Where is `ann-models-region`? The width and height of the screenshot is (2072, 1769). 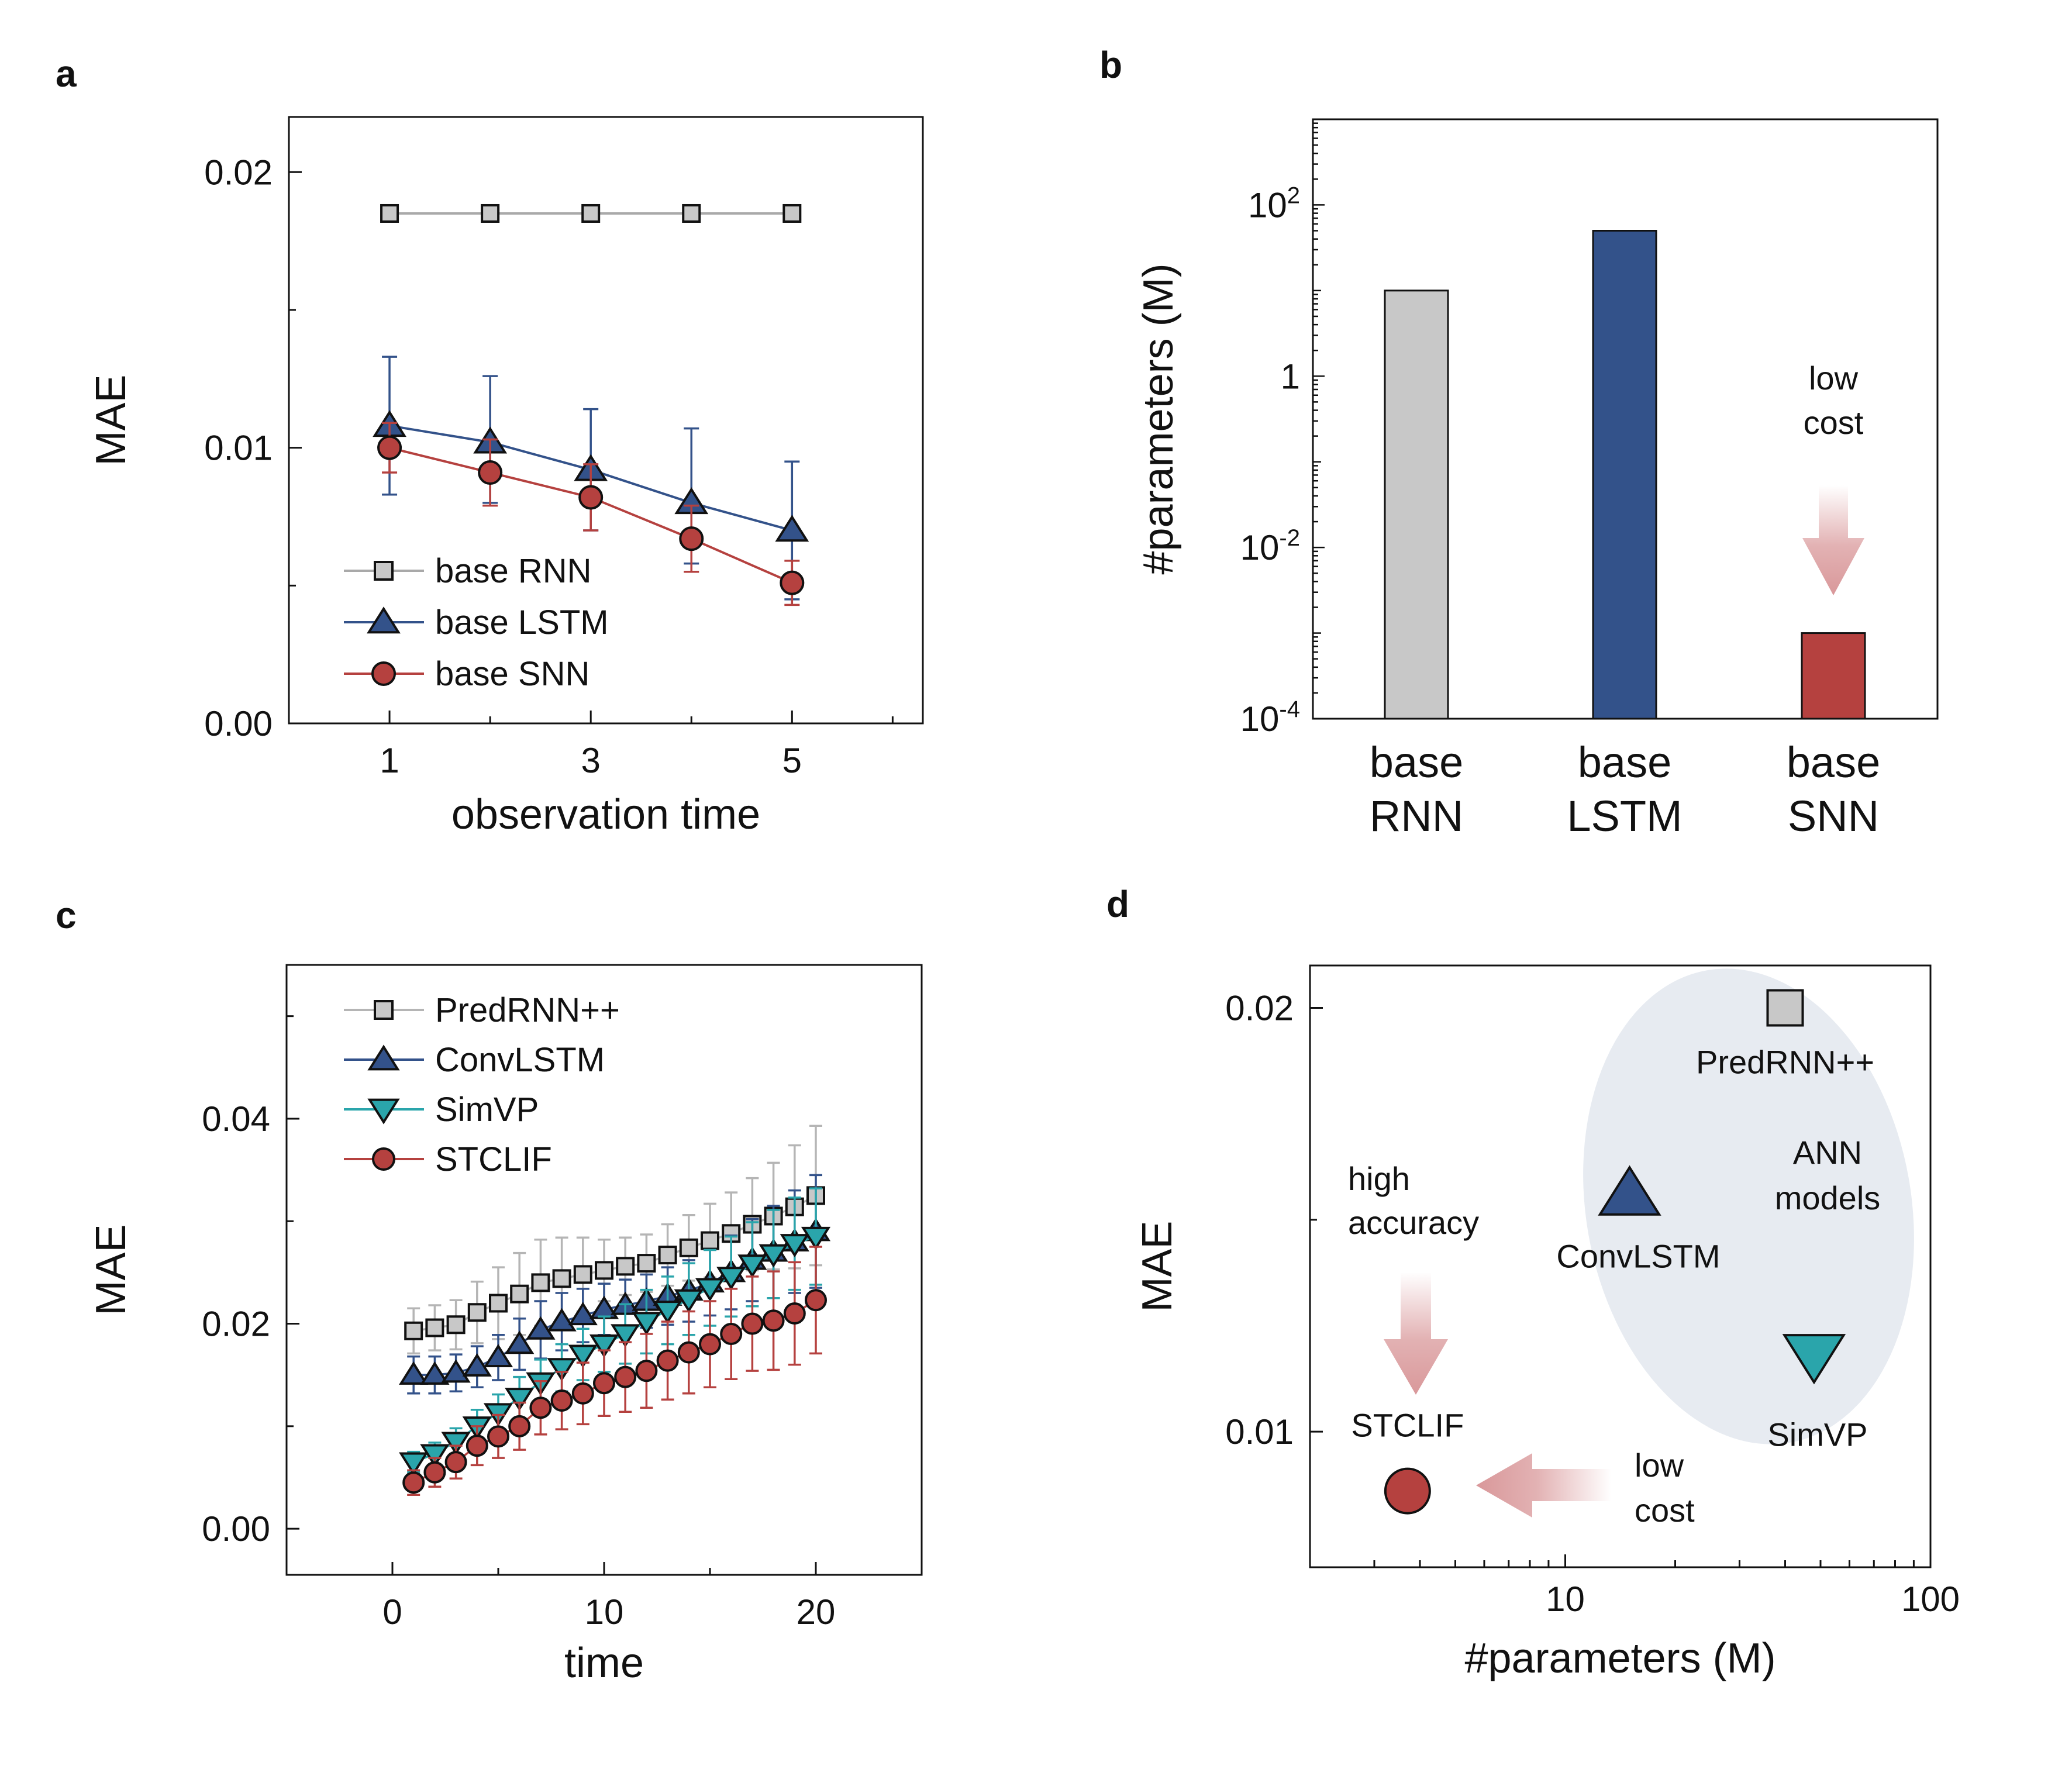 ann-models-region is located at coordinates (1748, 1206).